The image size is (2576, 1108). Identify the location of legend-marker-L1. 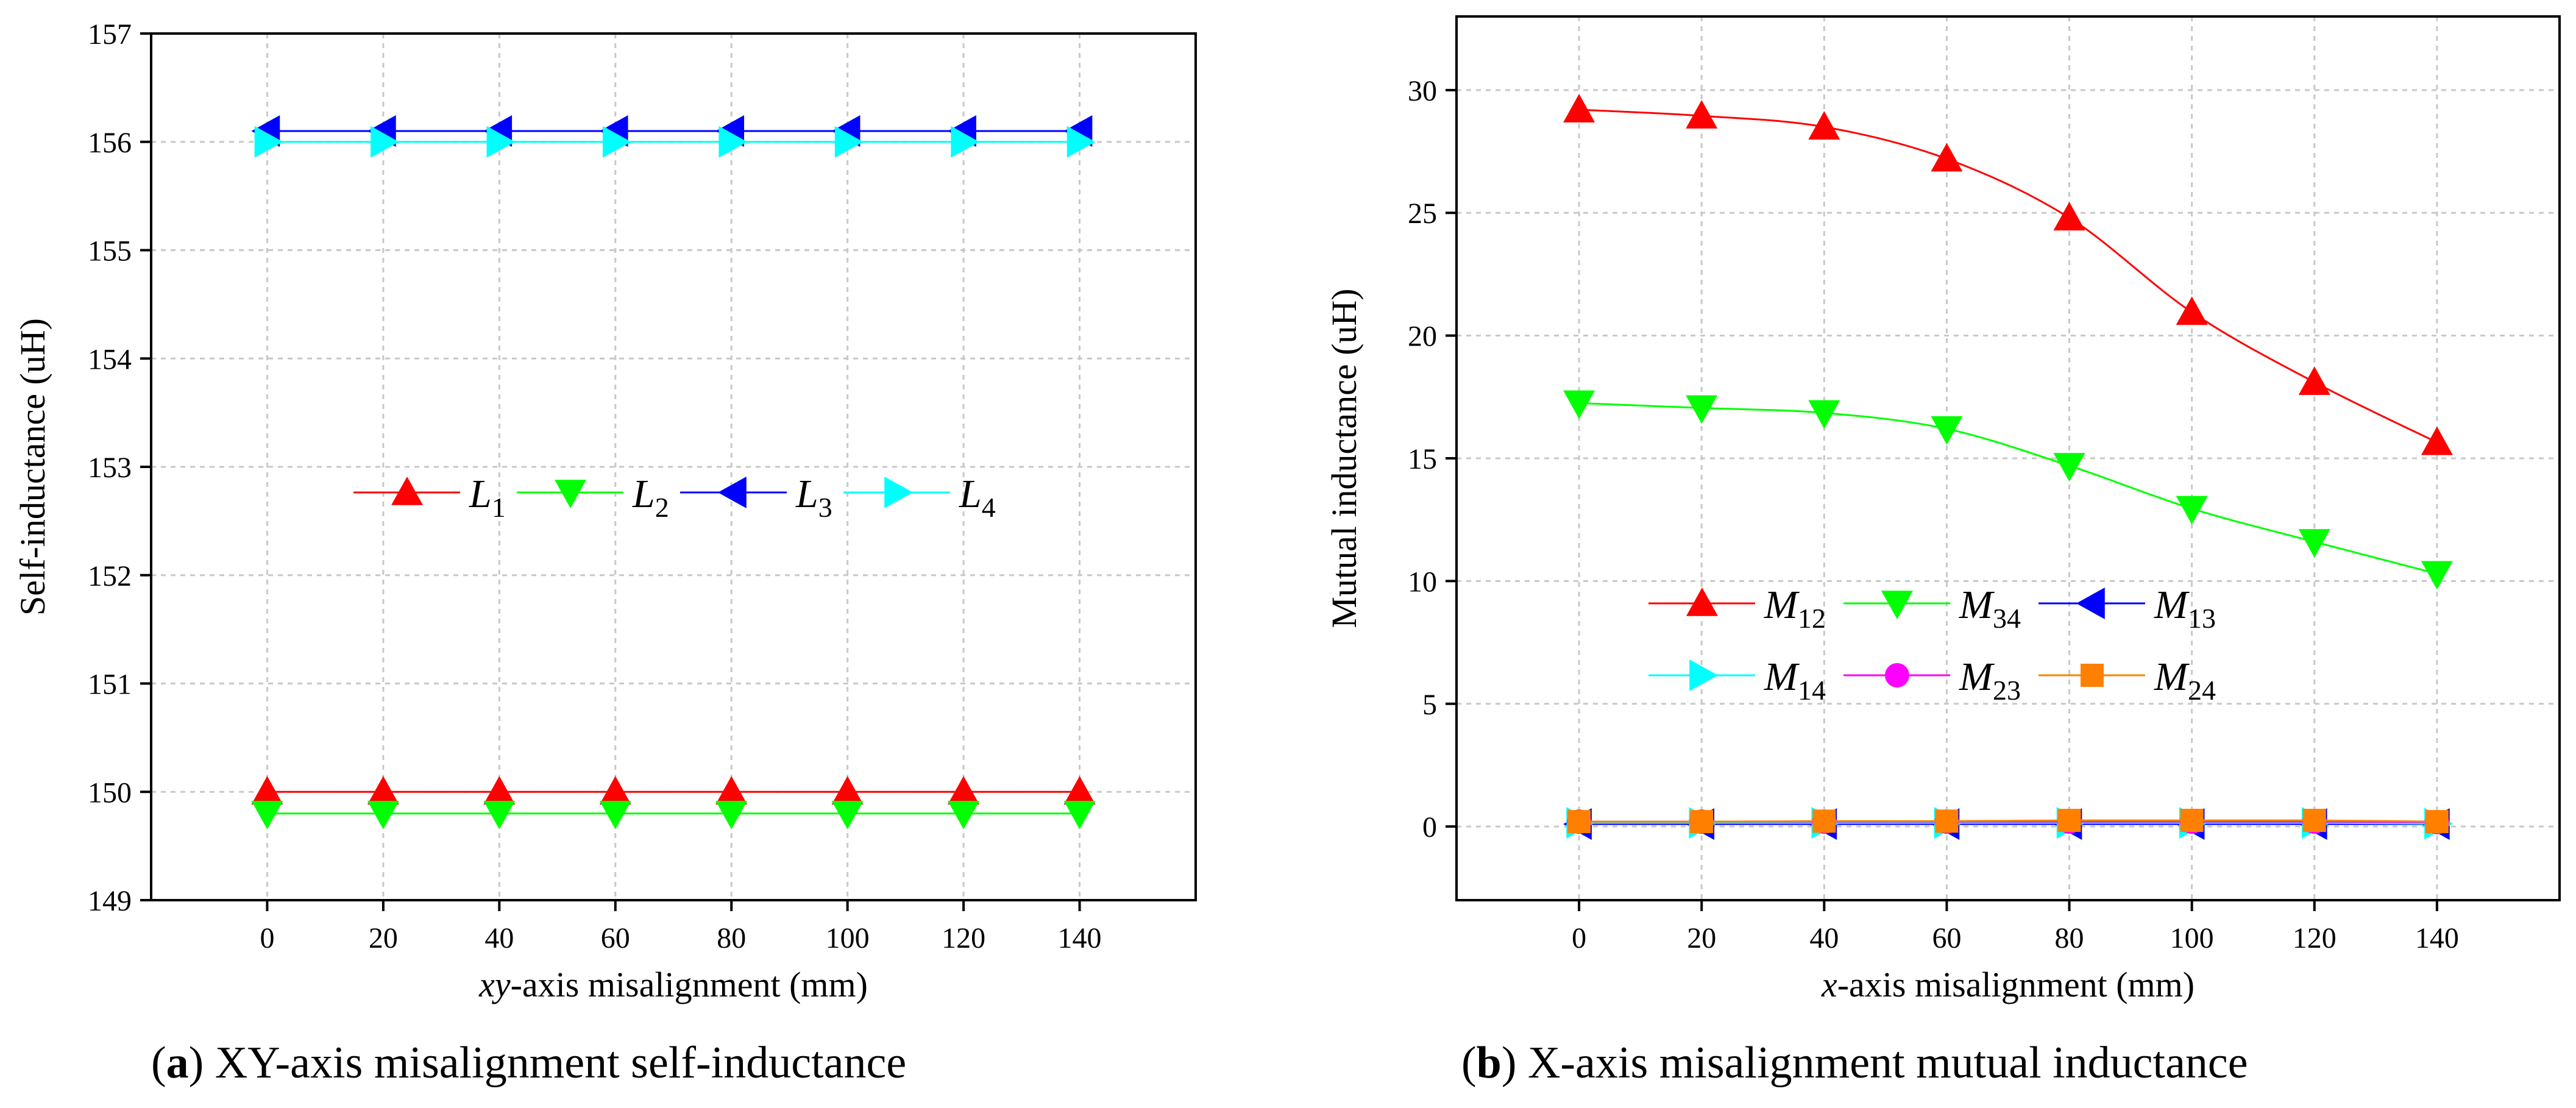
(407, 491).